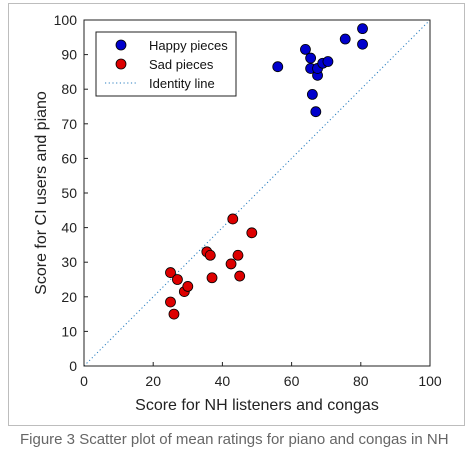 Image resolution: width=474 pixels, height=452 pixels. I want to click on x-tick-label: 100, so click(430, 381).